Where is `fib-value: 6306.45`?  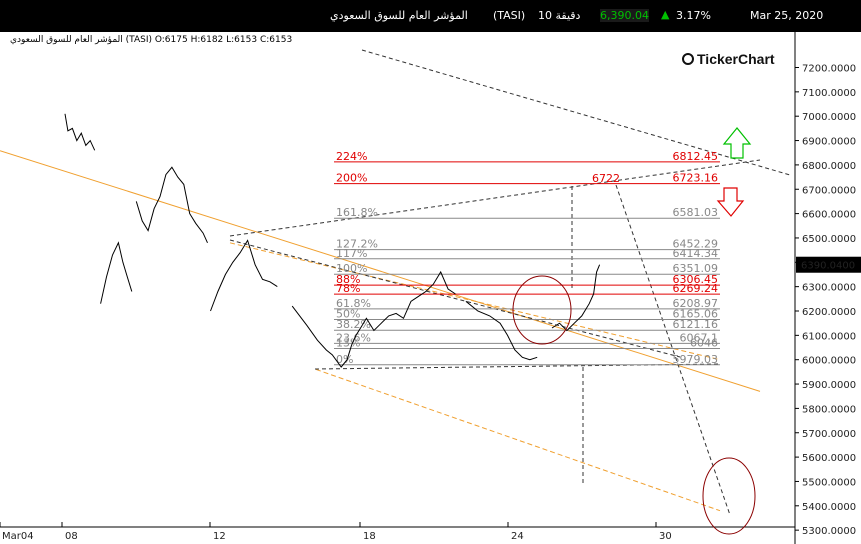
fib-value: 6306.45 is located at coordinates (696, 279).